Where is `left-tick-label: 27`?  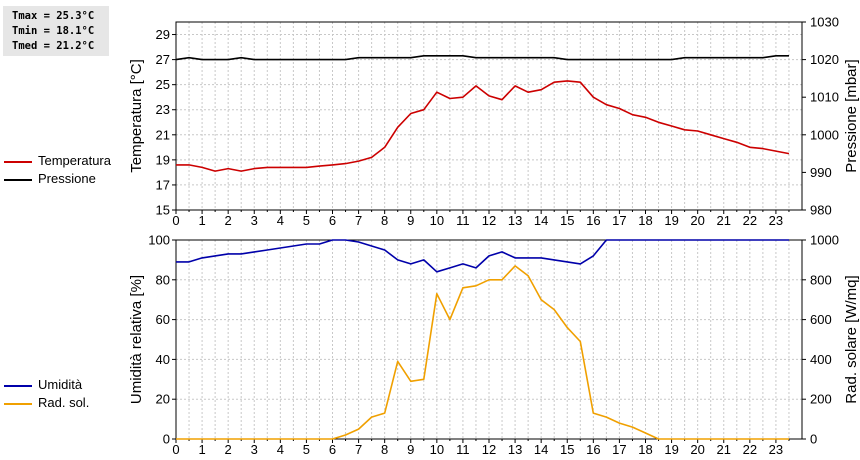 left-tick-label: 27 is located at coordinates (163, 59).